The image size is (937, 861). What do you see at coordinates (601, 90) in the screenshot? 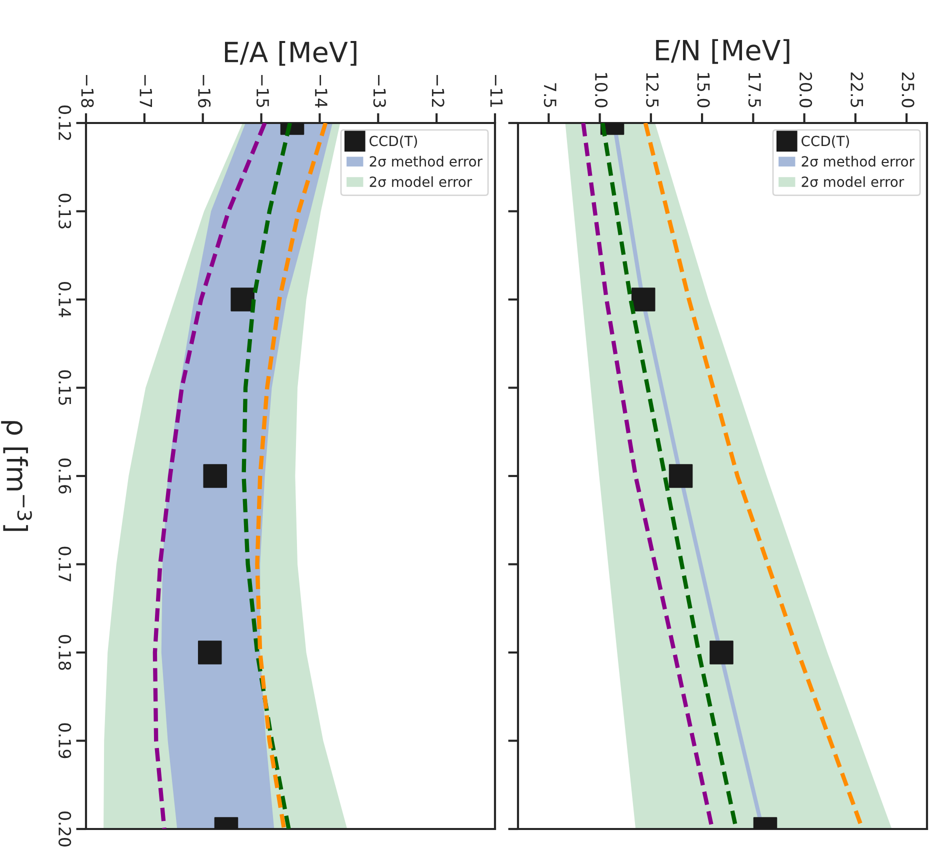
I see `x-tick-label: 10.0` at bounding box center [601, 90].